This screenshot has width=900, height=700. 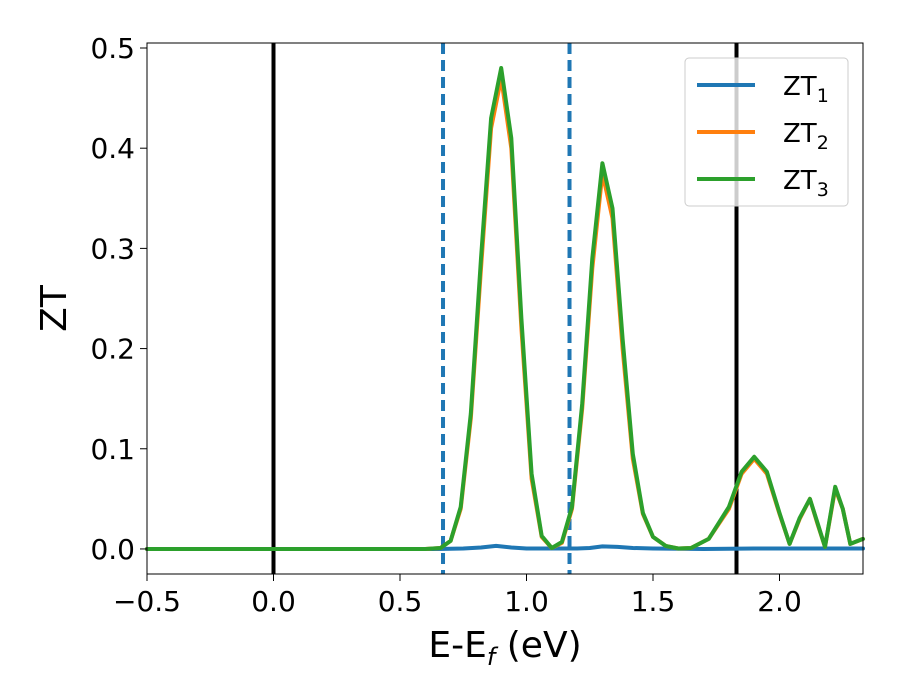 What do you see at coordinates (54, 308) in the screenshot?
I see `y-axis-label: ZT` at bounding box center [54, 308].